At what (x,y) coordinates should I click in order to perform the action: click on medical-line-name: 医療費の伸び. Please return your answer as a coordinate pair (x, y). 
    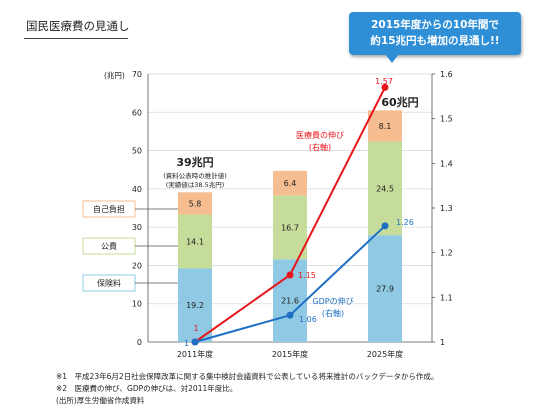
    Looking at the image, I should click on (320, 135).